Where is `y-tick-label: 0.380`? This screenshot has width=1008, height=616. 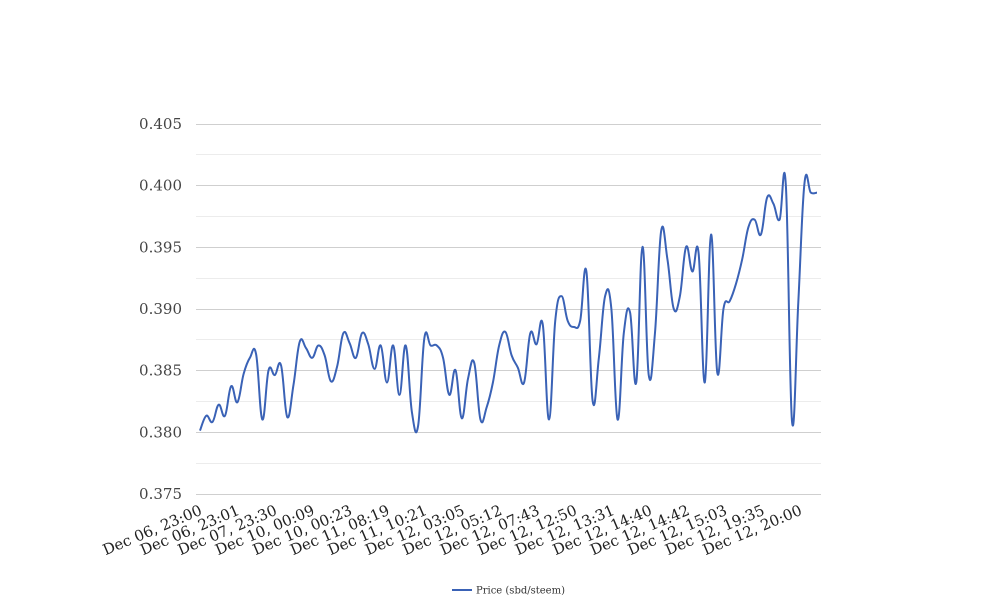
y-tick-label: 0.380 is located at coordinates (160, 432).